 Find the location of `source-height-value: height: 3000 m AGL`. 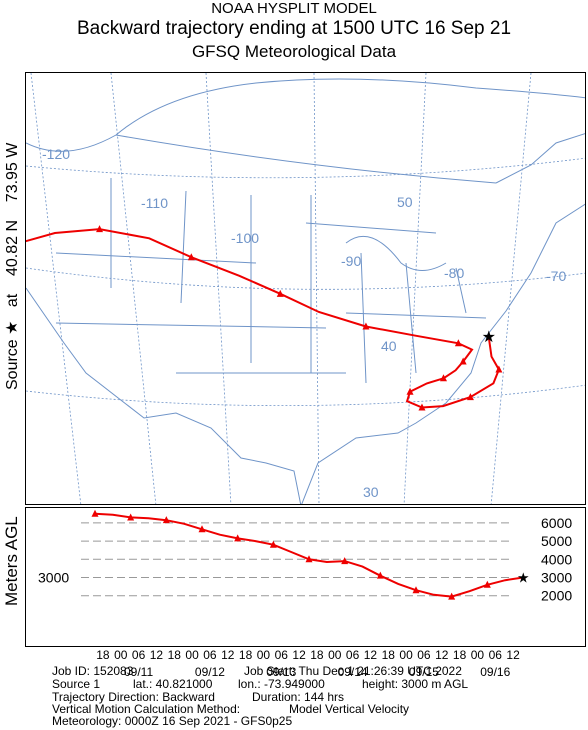

source-height-value: height: 3000 m AGL is located at coordinates (415, 684).